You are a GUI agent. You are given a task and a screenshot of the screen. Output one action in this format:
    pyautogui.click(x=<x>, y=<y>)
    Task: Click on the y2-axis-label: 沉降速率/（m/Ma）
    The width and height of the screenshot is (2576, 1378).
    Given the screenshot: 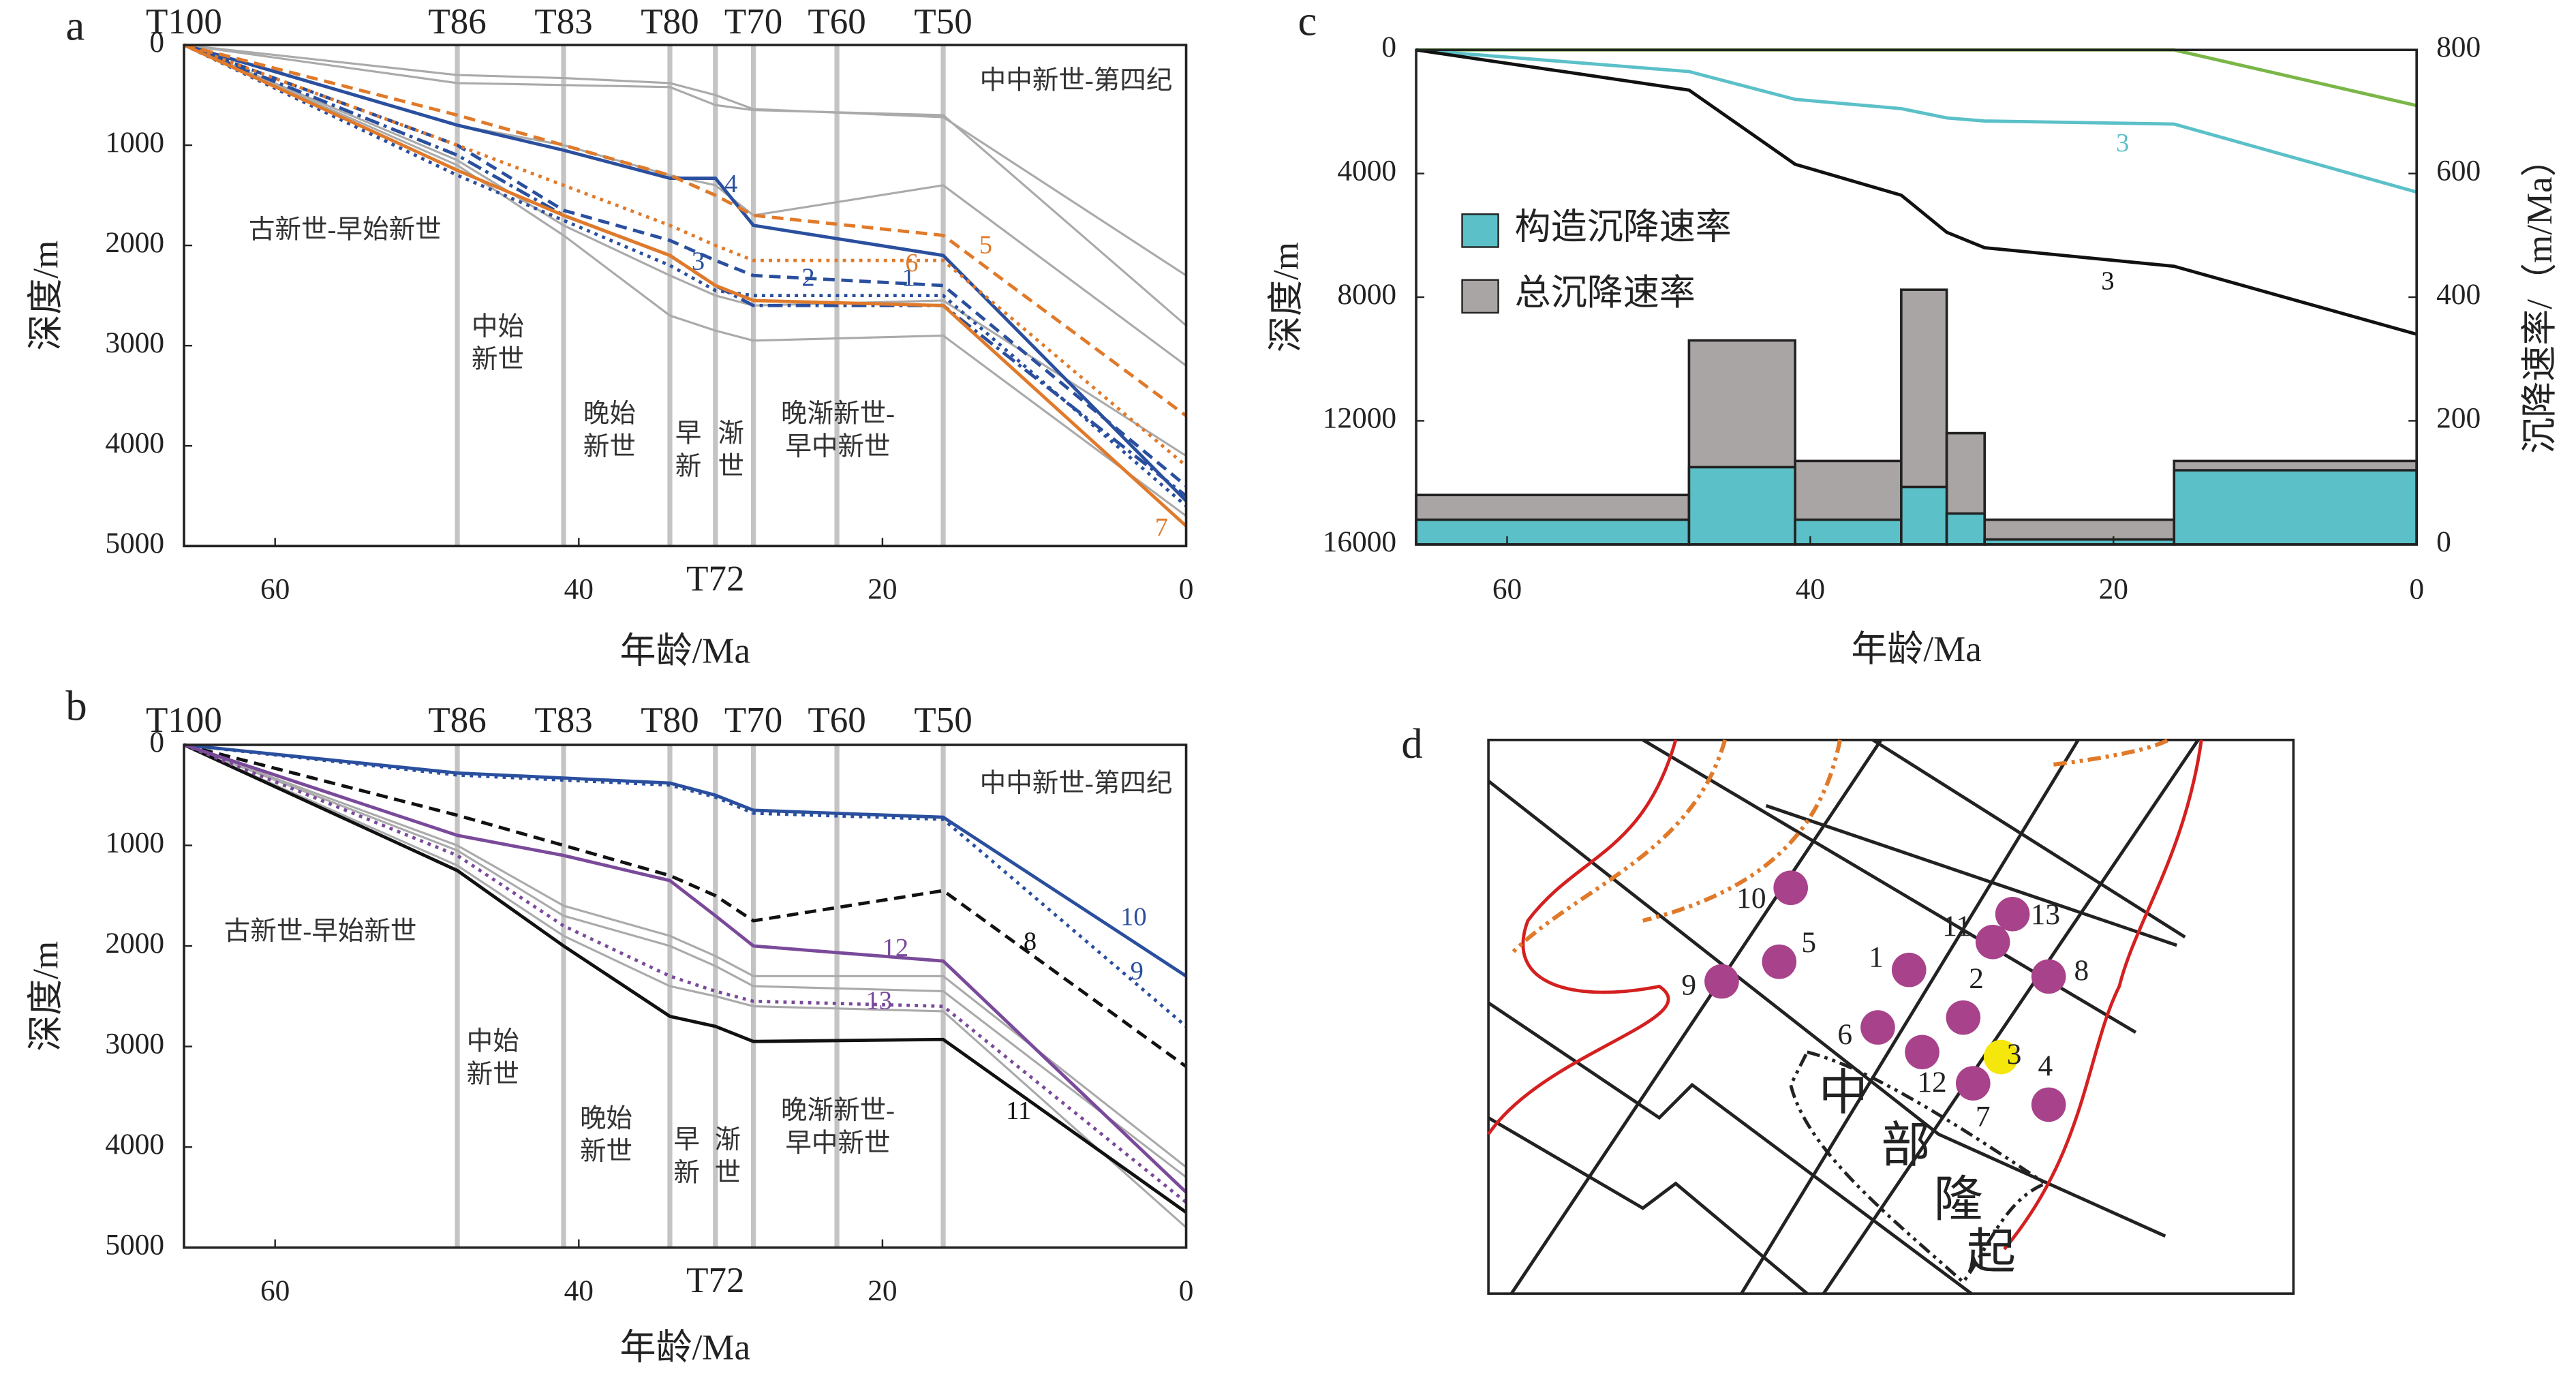 What is the action you would take?
    pyautogui.click(x=2540, y=296)
    